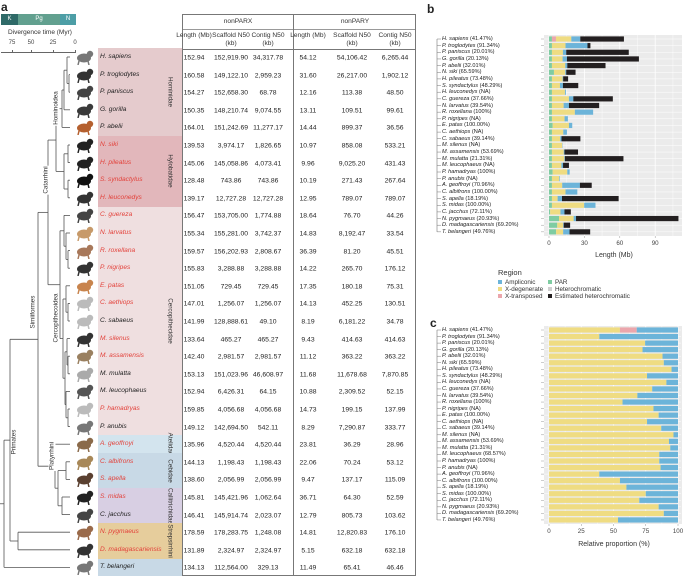  I want to click on legend-item: X-degenerate, so click(520, 289).